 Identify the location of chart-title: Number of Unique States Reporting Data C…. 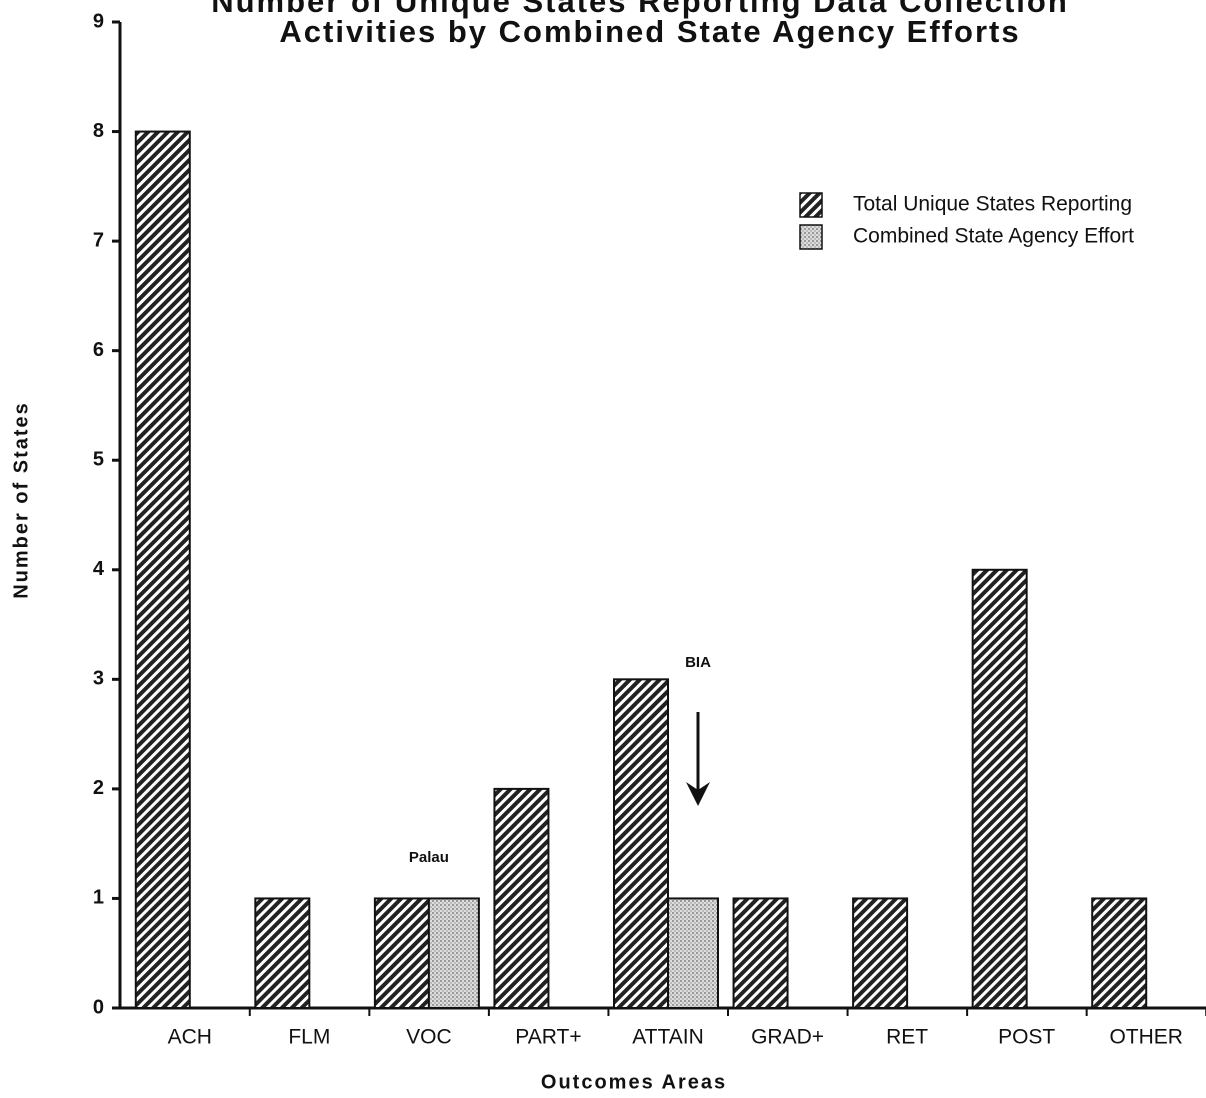
(640, 9).